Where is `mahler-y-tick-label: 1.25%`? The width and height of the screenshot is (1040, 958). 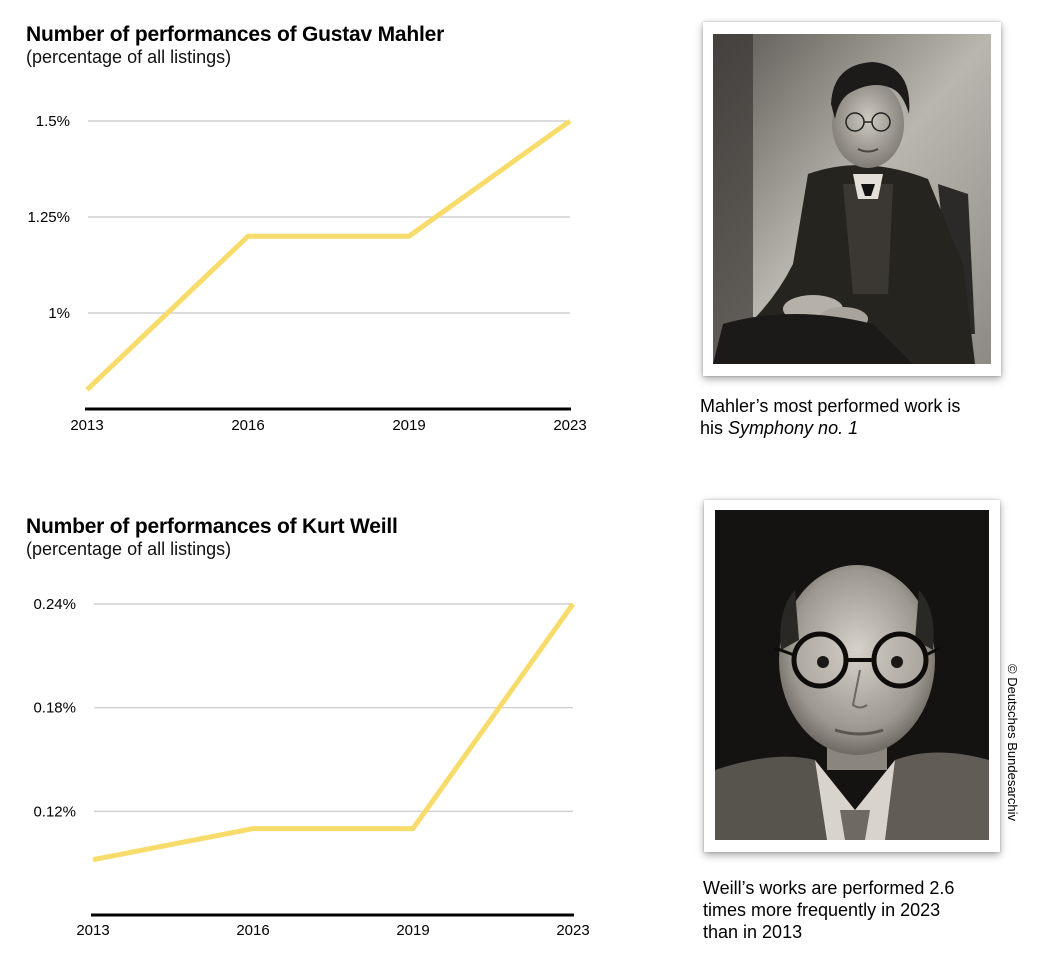
mahler-y-tick-label: 1.25% is located at coordinates (48, 217).